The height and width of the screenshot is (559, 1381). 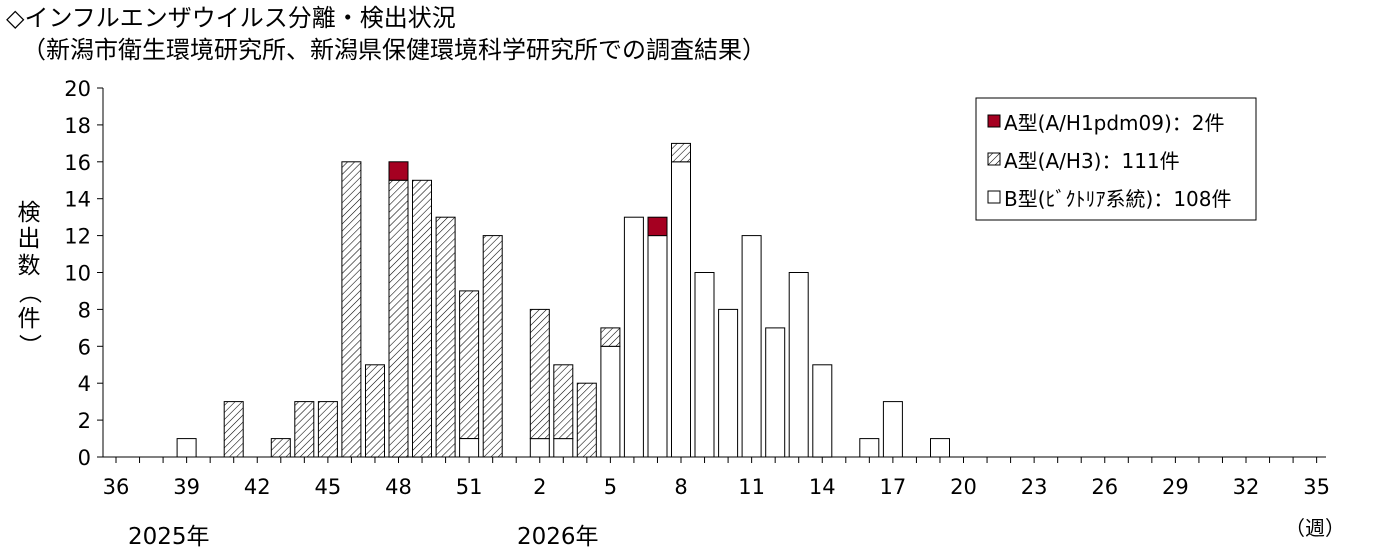 I want to click on x-tick-label: 26, so click(x=1104, y=487).